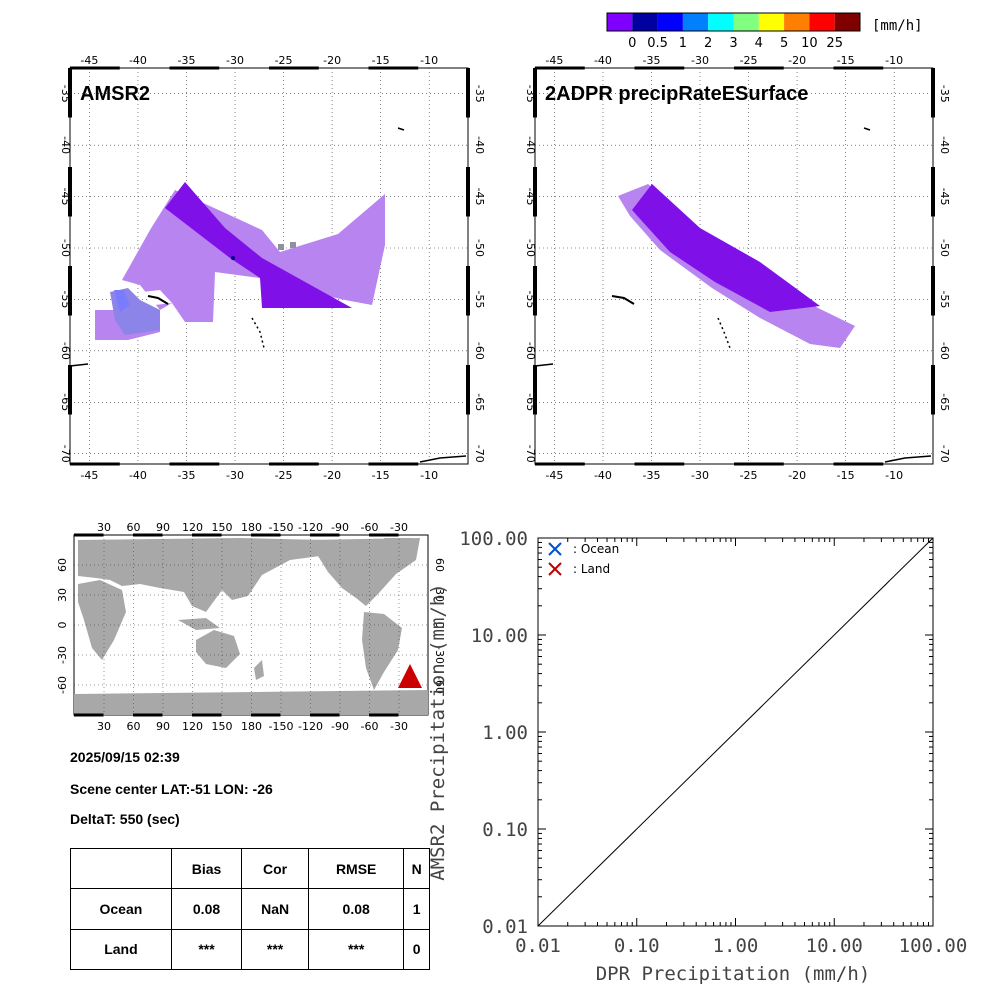 The image size is (1000, 1000). Describe the element at coordinates (340, 527) in the screenshot. I see `world-lon-tick-top: -90` at that location.